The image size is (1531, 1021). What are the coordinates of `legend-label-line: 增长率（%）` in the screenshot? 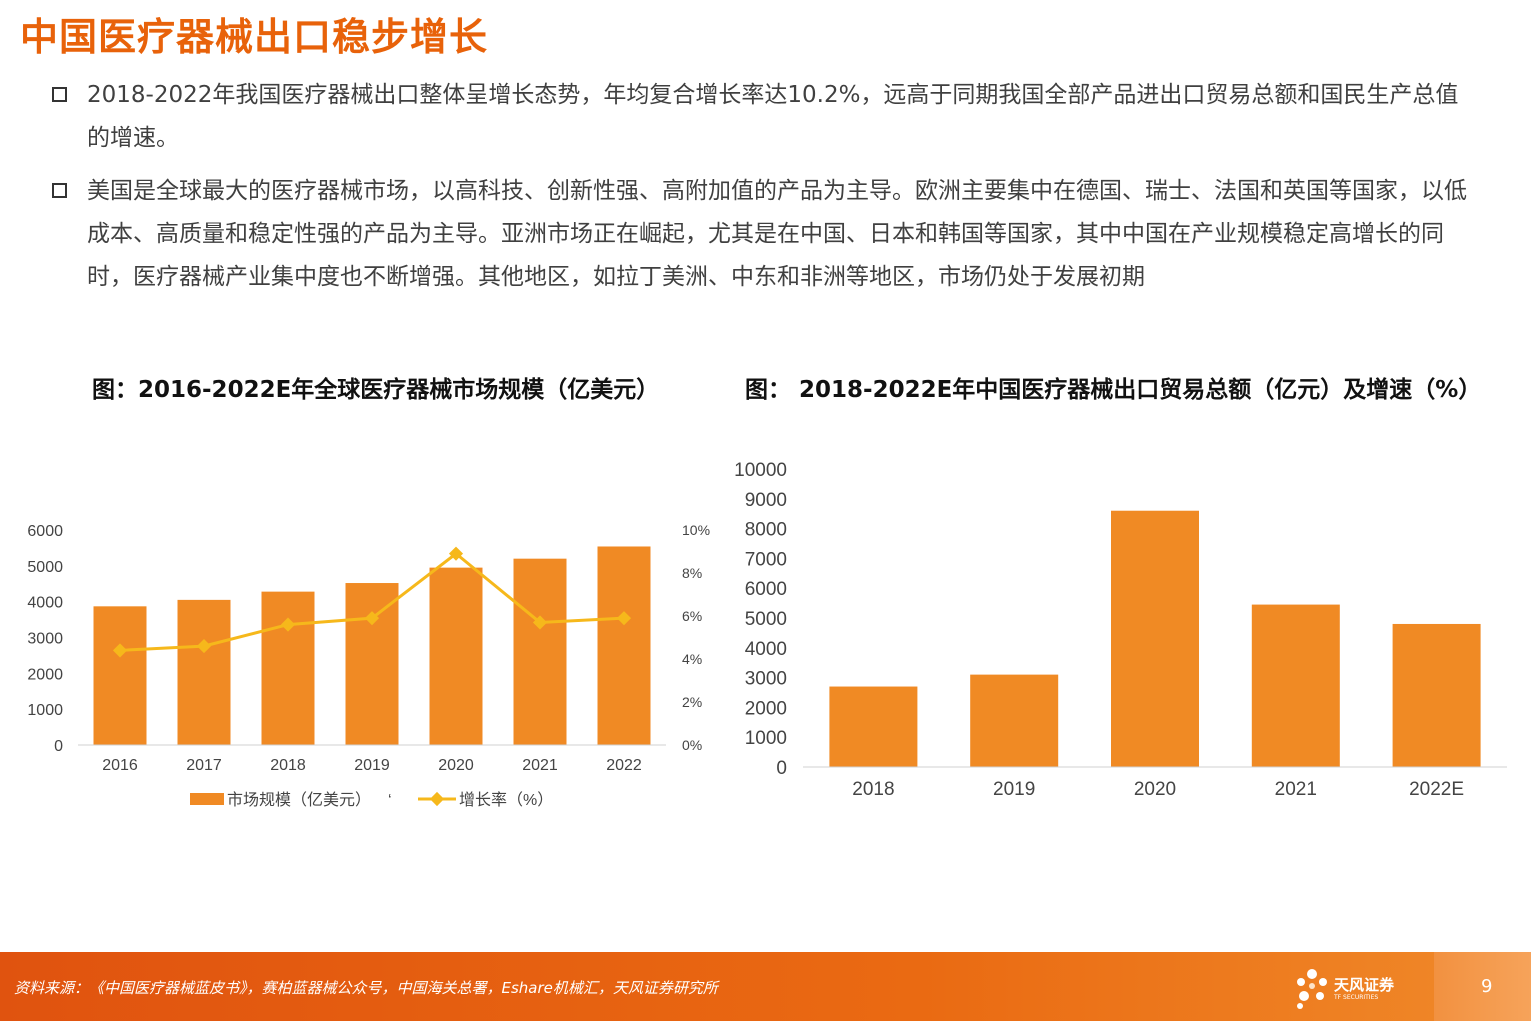 It's located at (506, 800).